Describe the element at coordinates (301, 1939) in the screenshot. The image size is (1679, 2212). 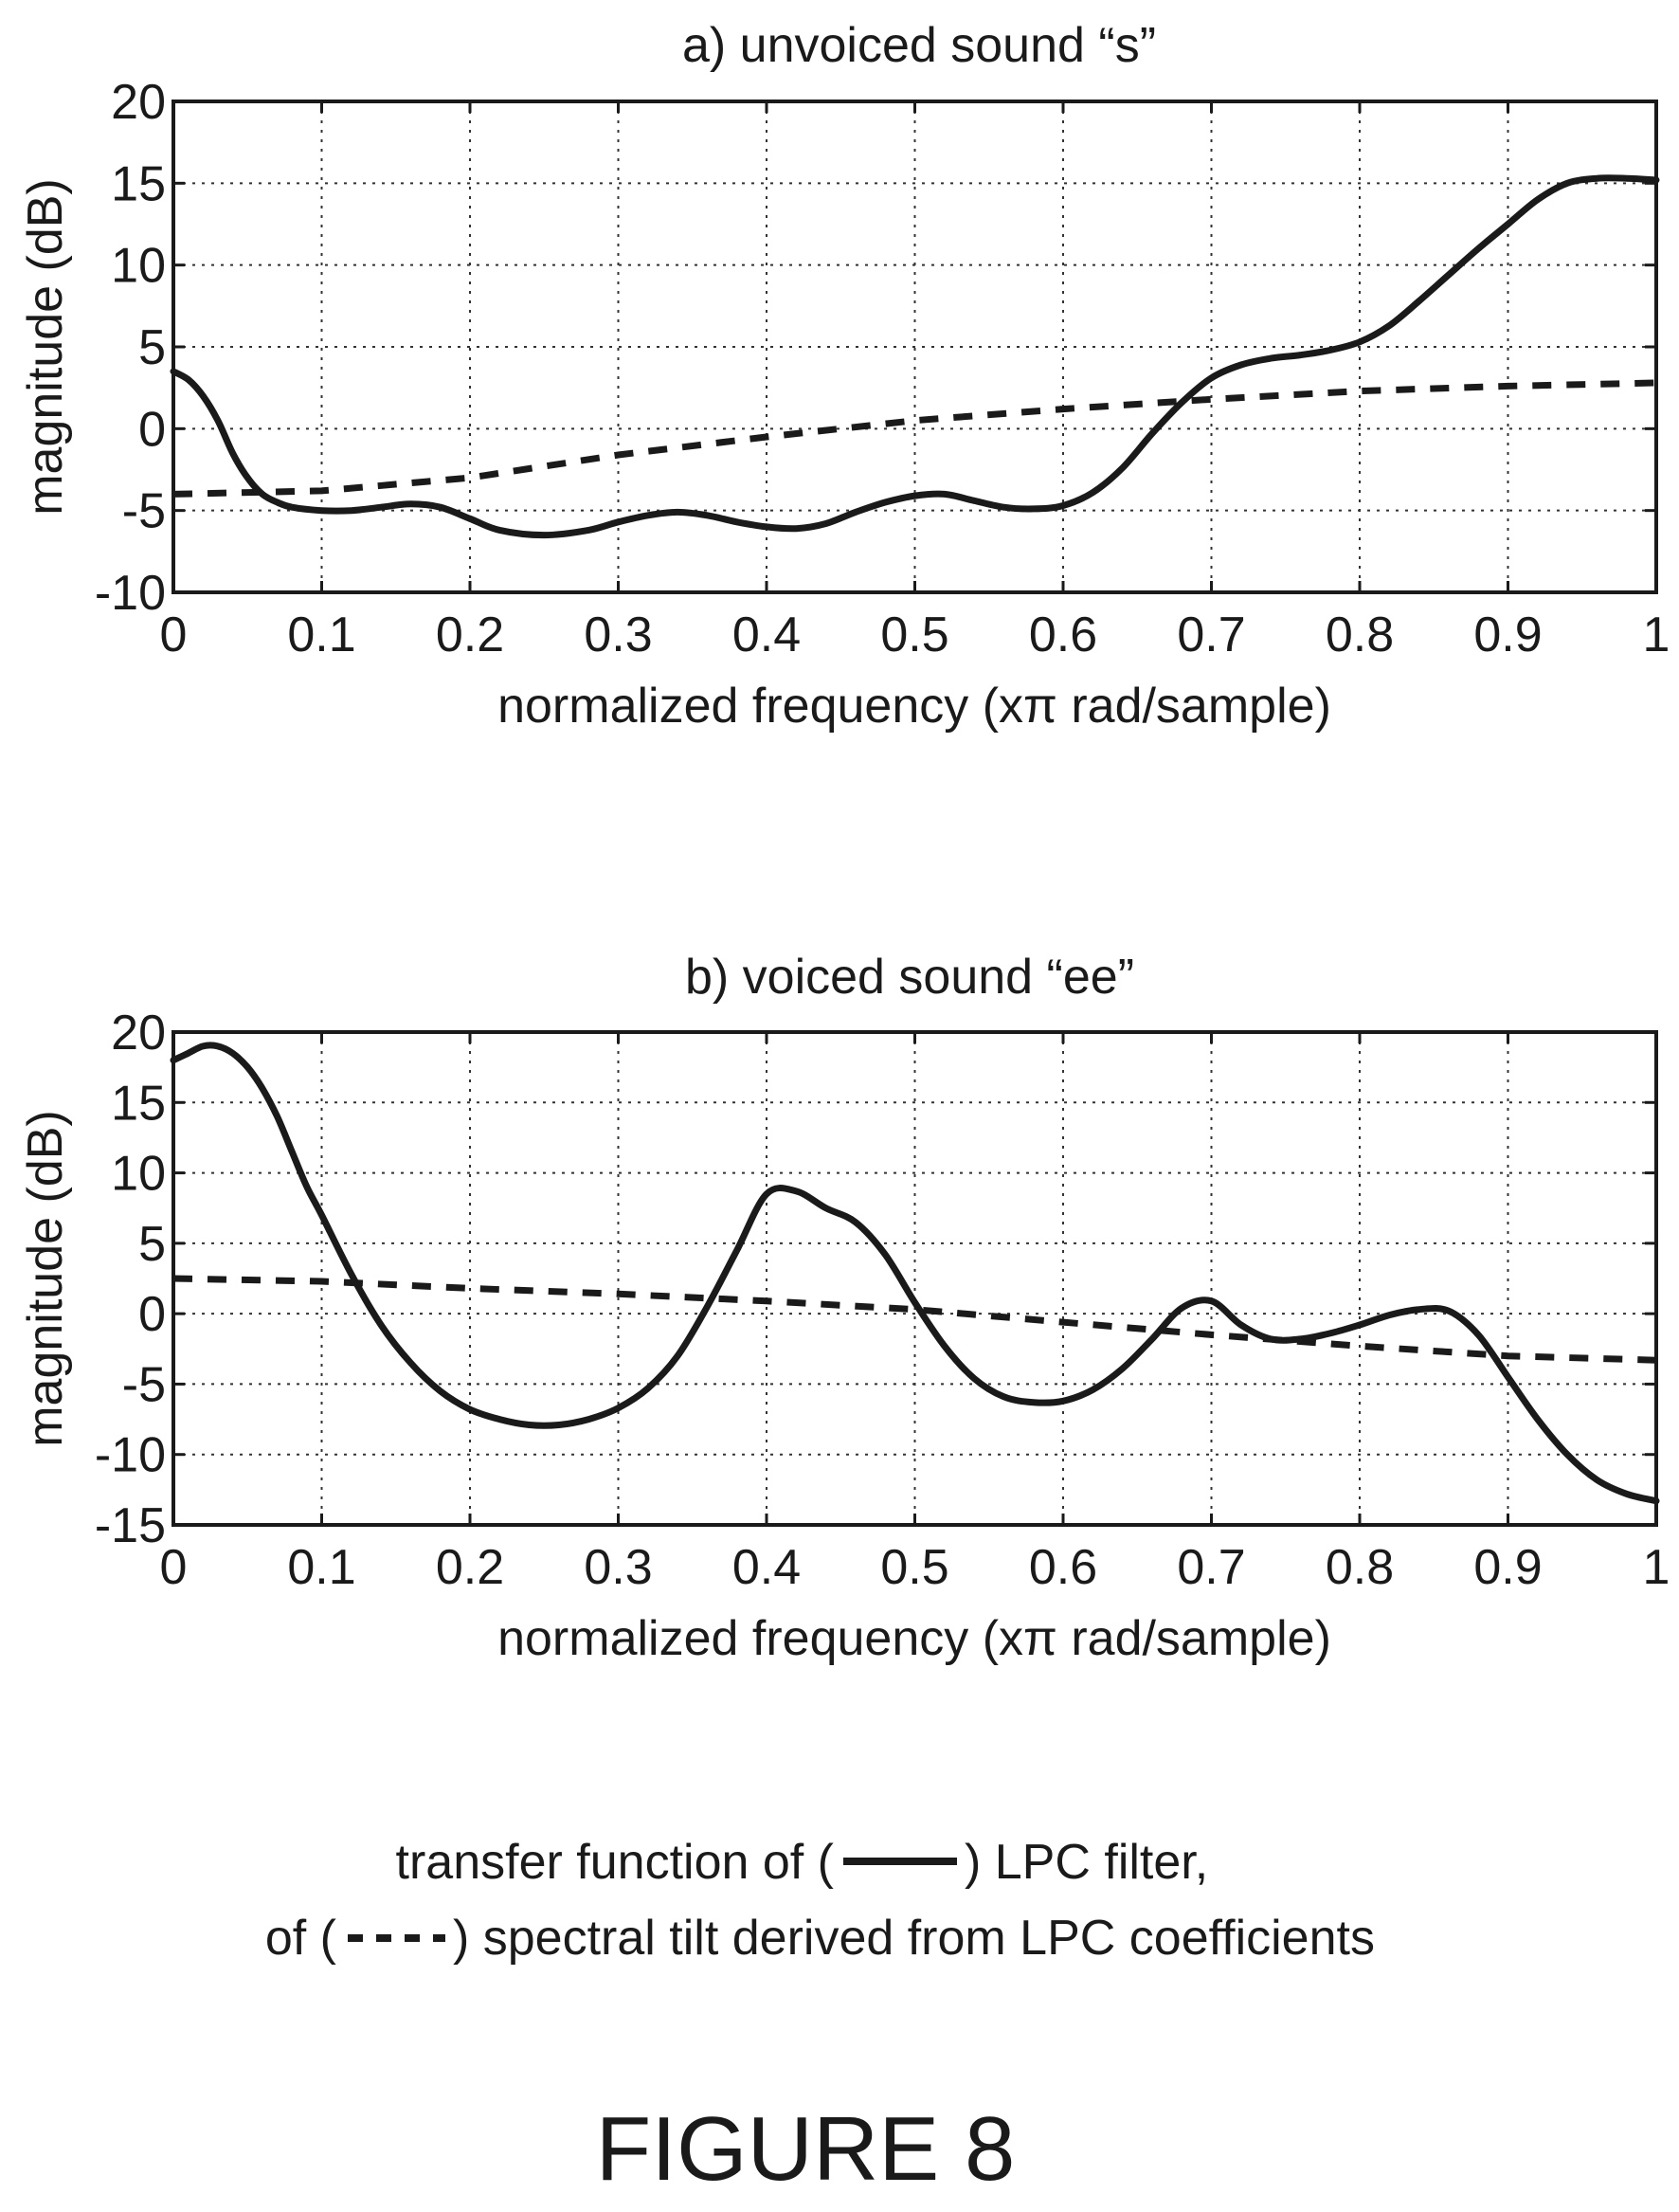
I see `legend-line-2-start: of (` at that location.